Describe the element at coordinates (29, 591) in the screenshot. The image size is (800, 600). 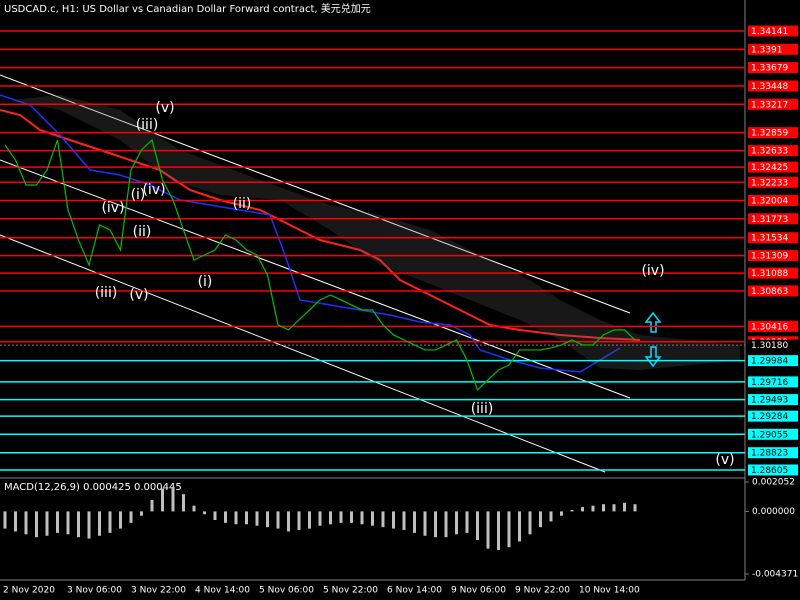
I see `x-tick-label: 2 Nov 2020` at that location.